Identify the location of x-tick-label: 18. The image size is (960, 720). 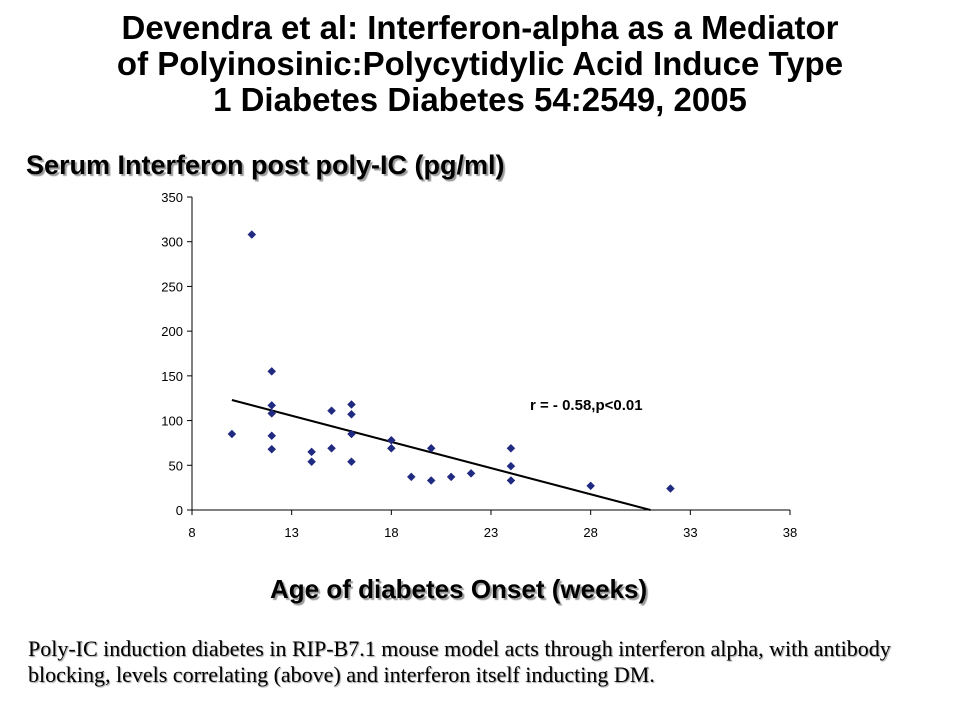
(391, 532).